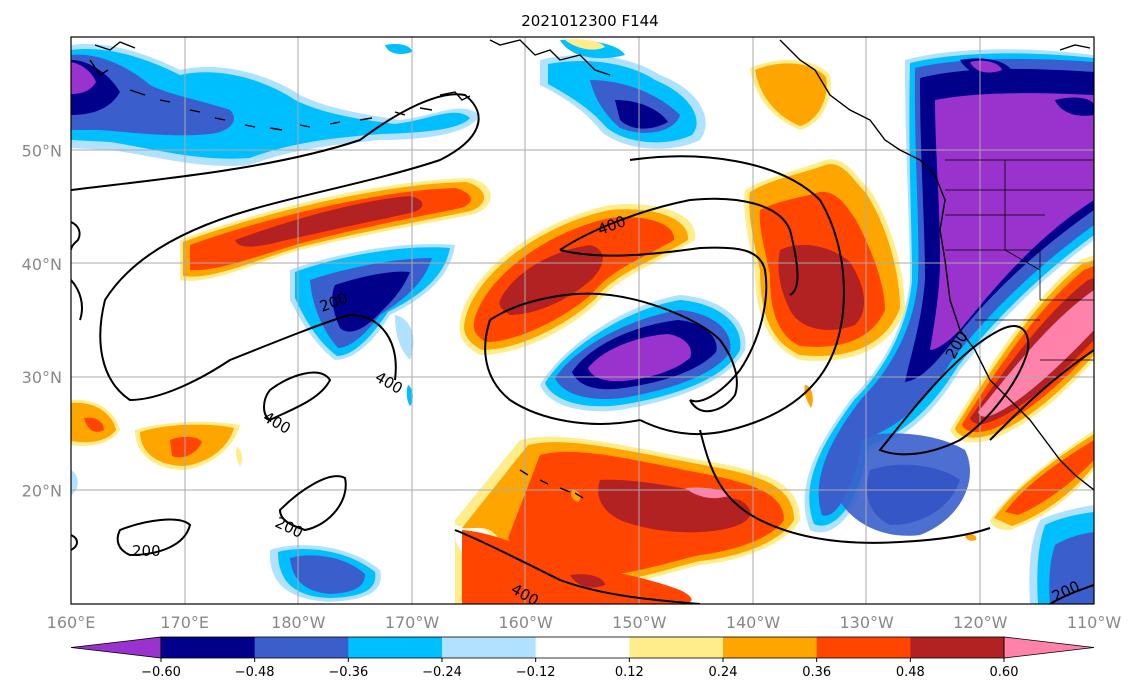 The width and height of the screenshot is (1139, 698). What do you see at coordinates (71, 622) in the screenshot?
I see `longitude-tick-label: 160°E` at bounding box center [71, 622].